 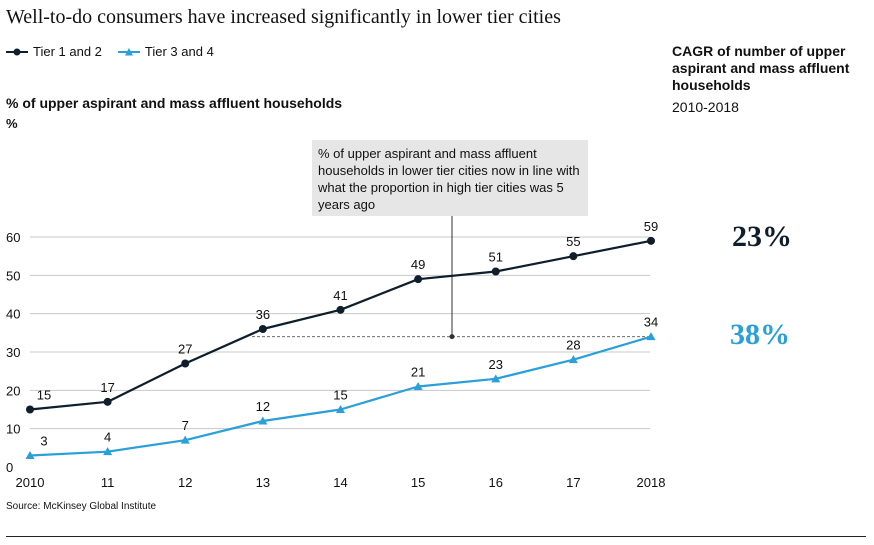 I want to click on y-axis-unit: %, so click(x=12, y=123).